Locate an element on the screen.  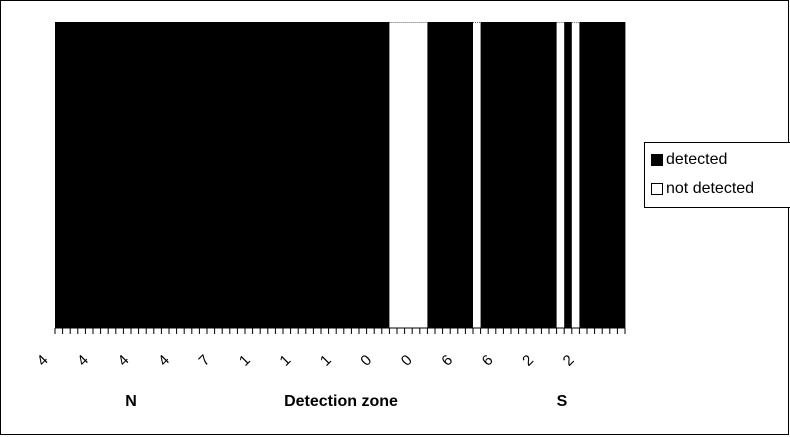
legend-item-detected: detected is located at coordinates (689, 160).